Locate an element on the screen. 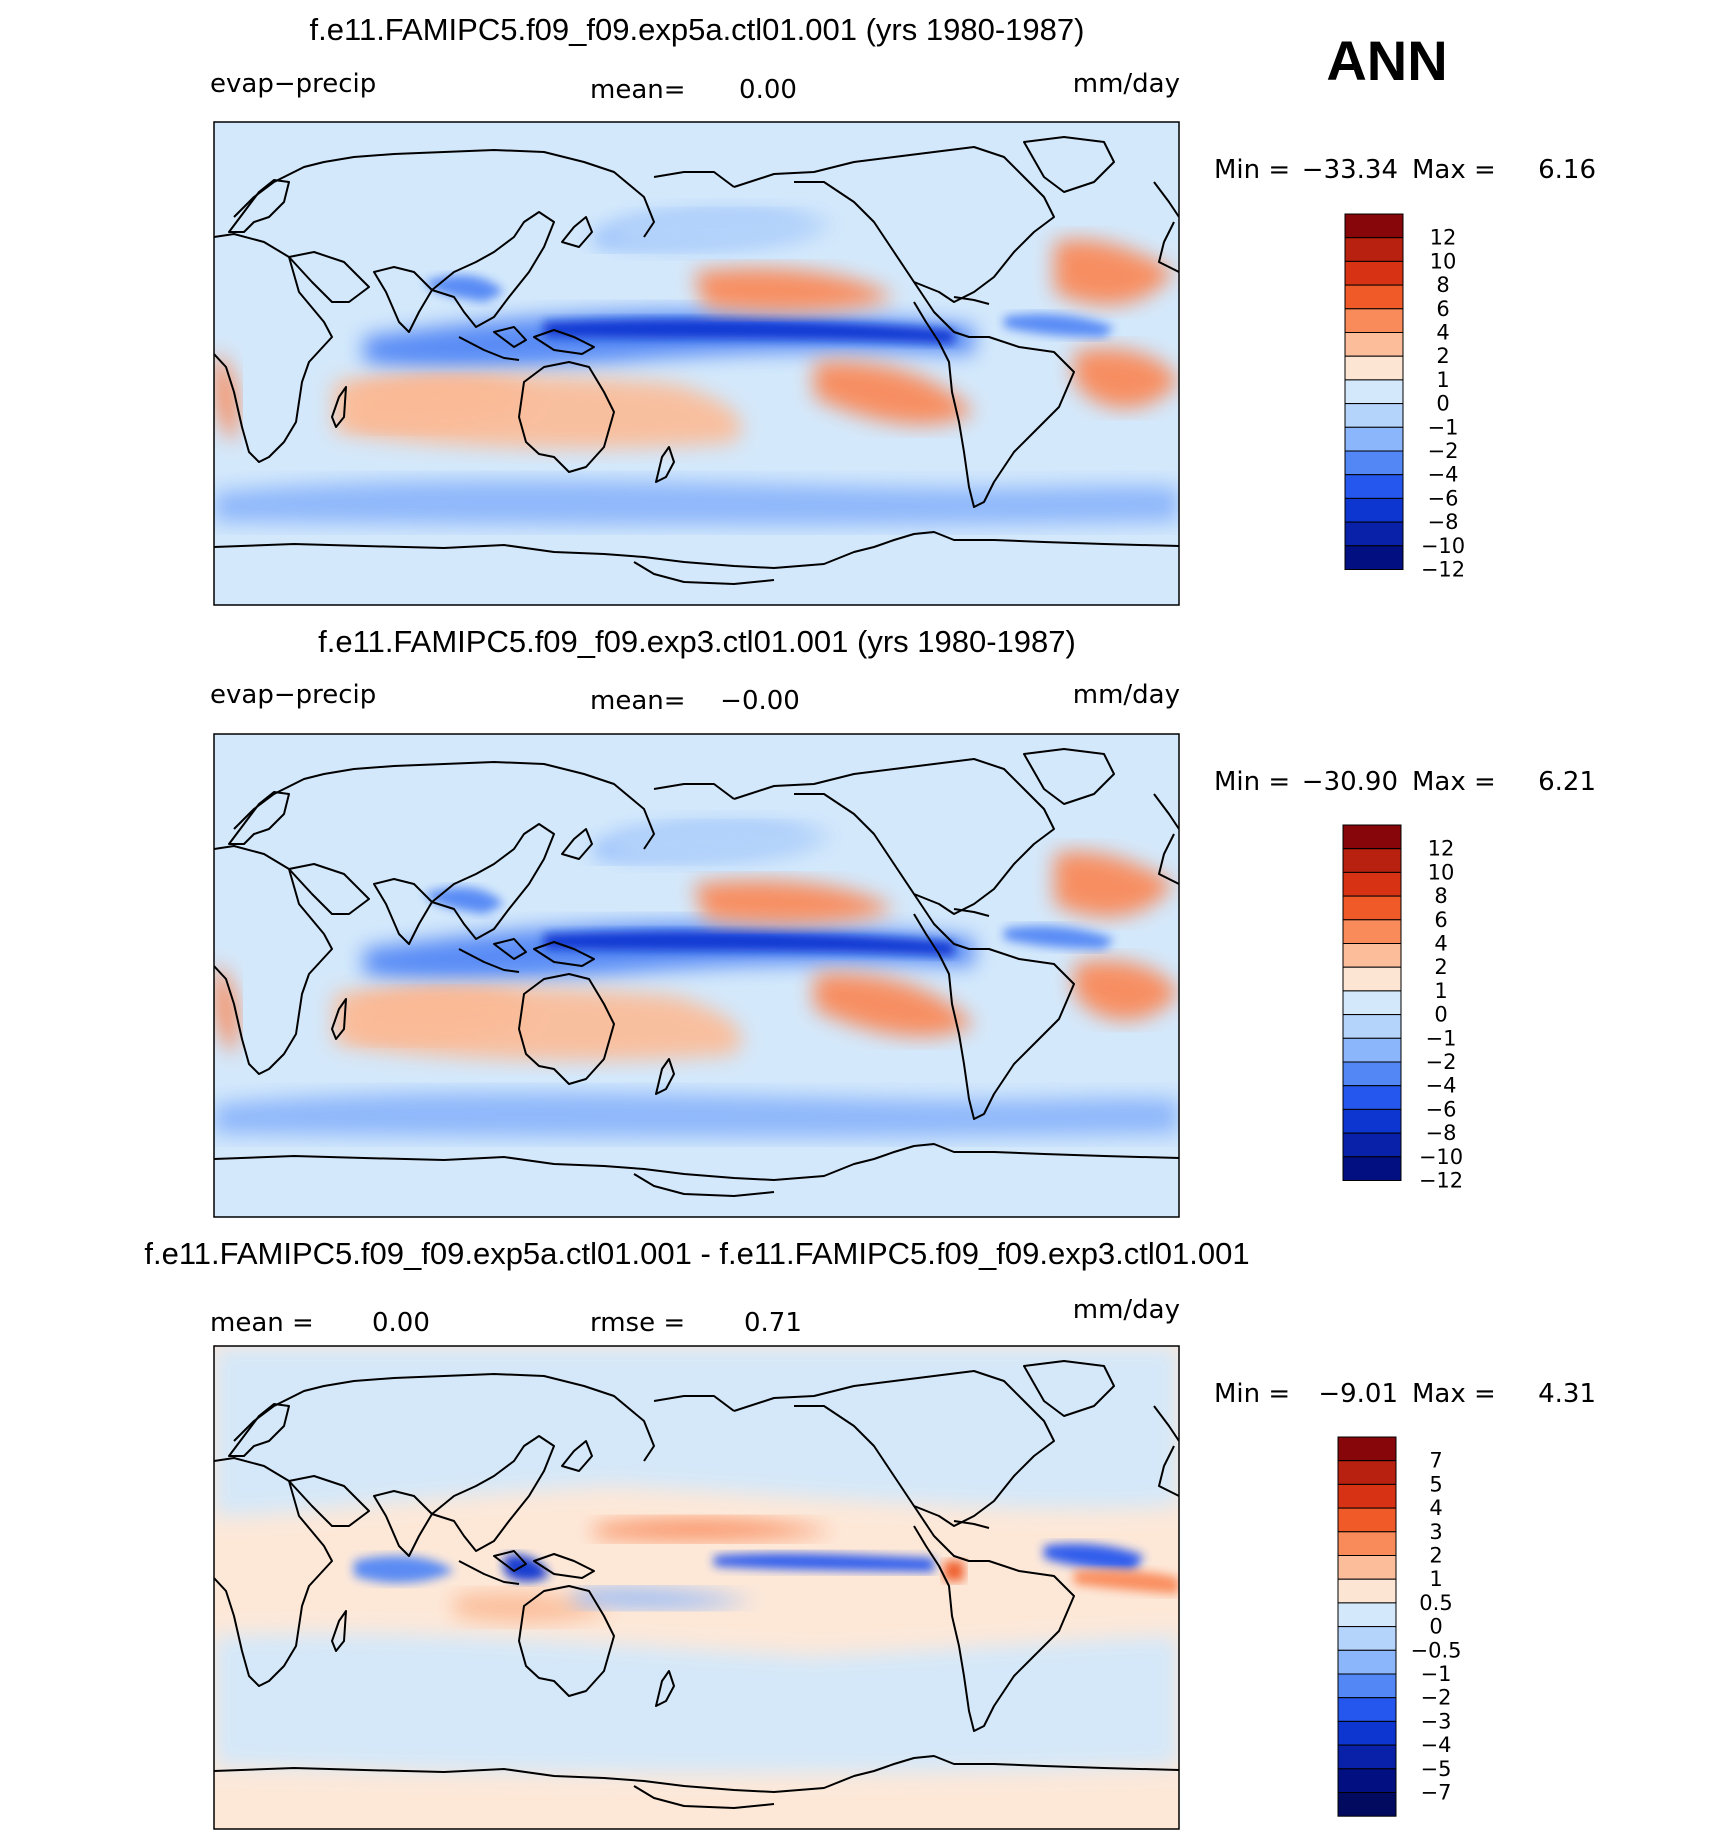  min-value: −9.01 is located at coordinates (1358, 1394).